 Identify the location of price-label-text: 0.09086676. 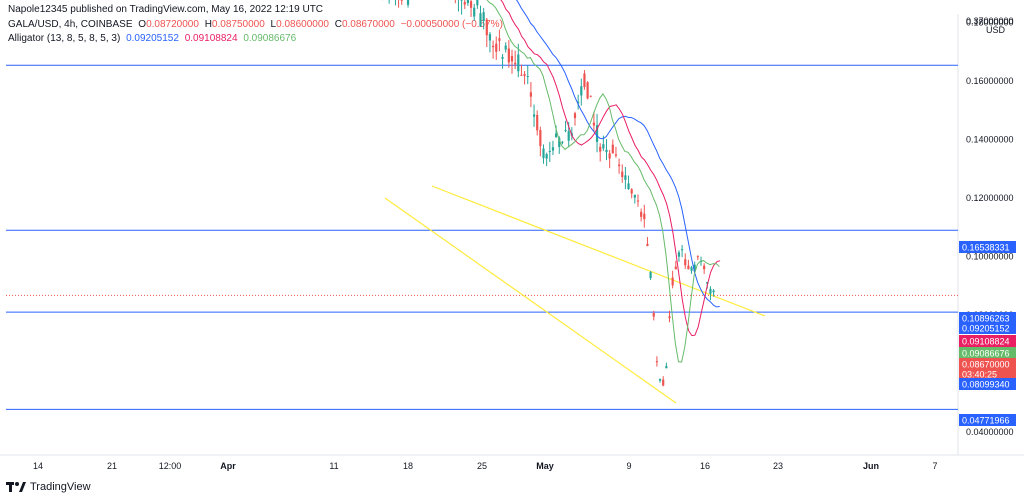
(986, 354).